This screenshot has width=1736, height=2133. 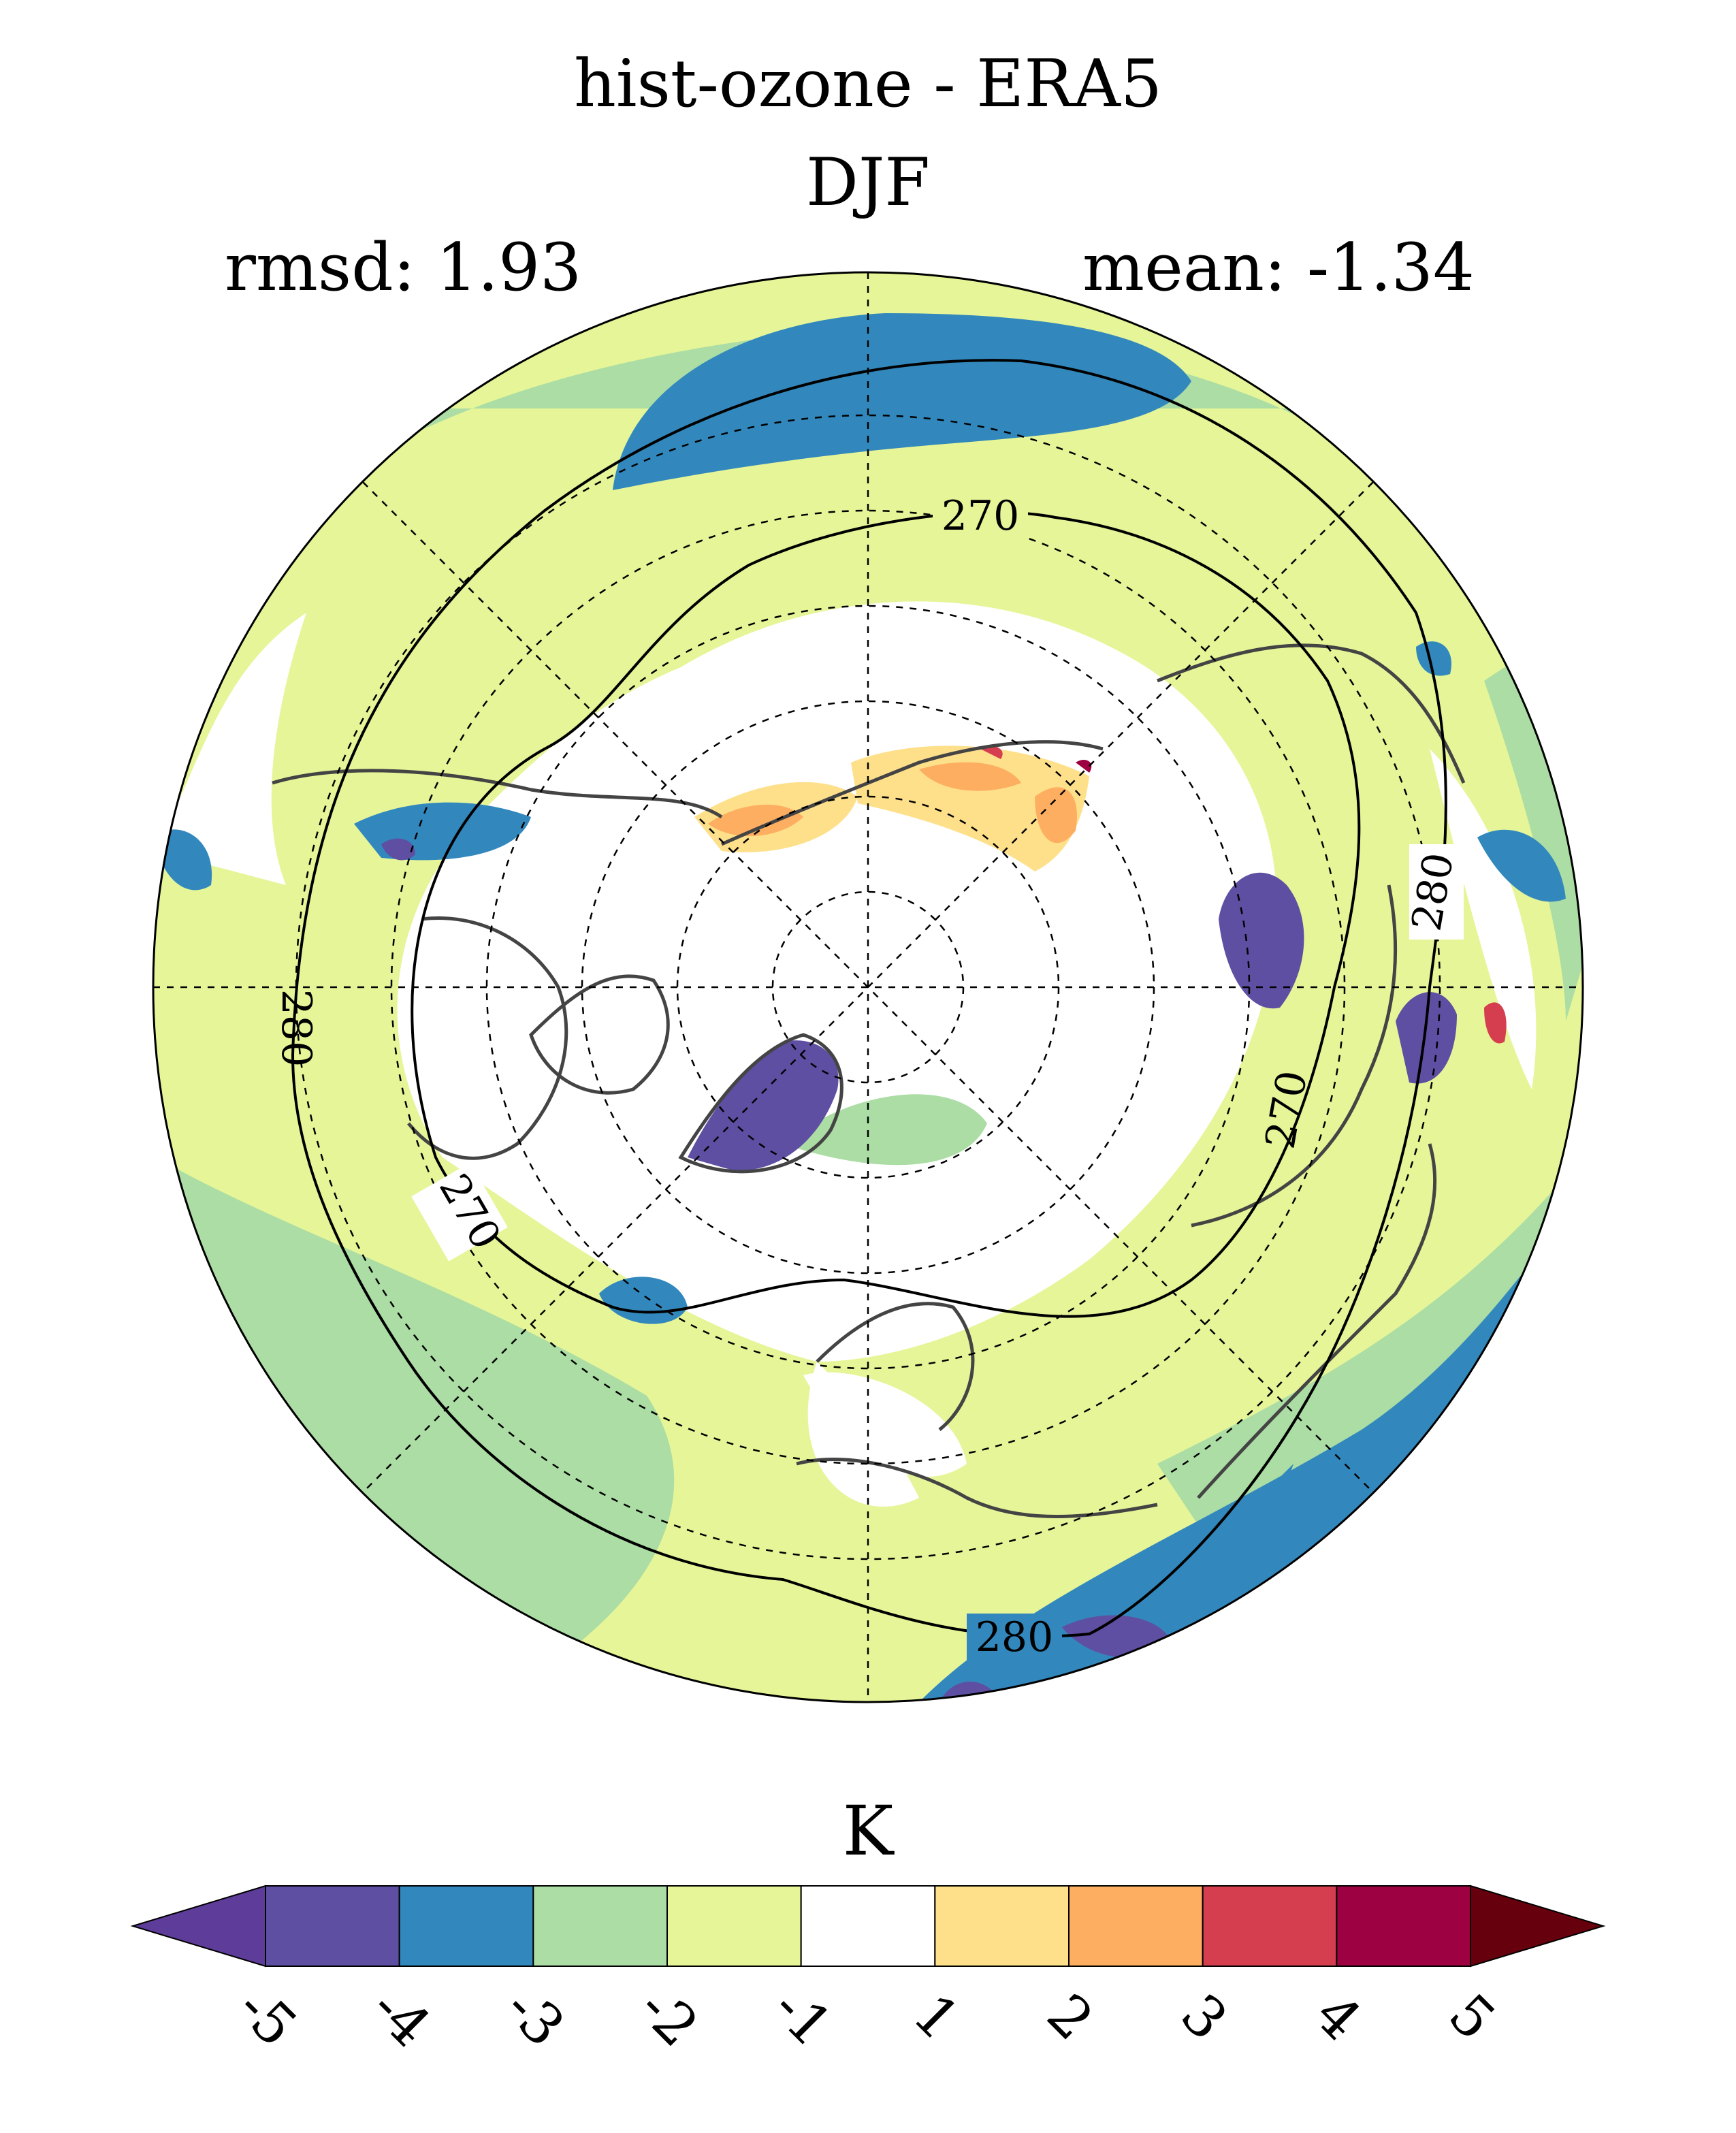 I want to click on colorbar-underflow-triangle, so click(x=198, y=1927).